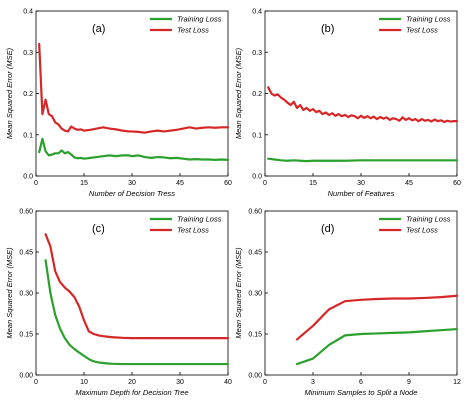 Image resolution: width=474 pixels, height=402 pixels. What do you see at coordinates (361, 193) in the screenshot?
I see `x-axis-label: Number of Features` at bounding box center [361, 193].